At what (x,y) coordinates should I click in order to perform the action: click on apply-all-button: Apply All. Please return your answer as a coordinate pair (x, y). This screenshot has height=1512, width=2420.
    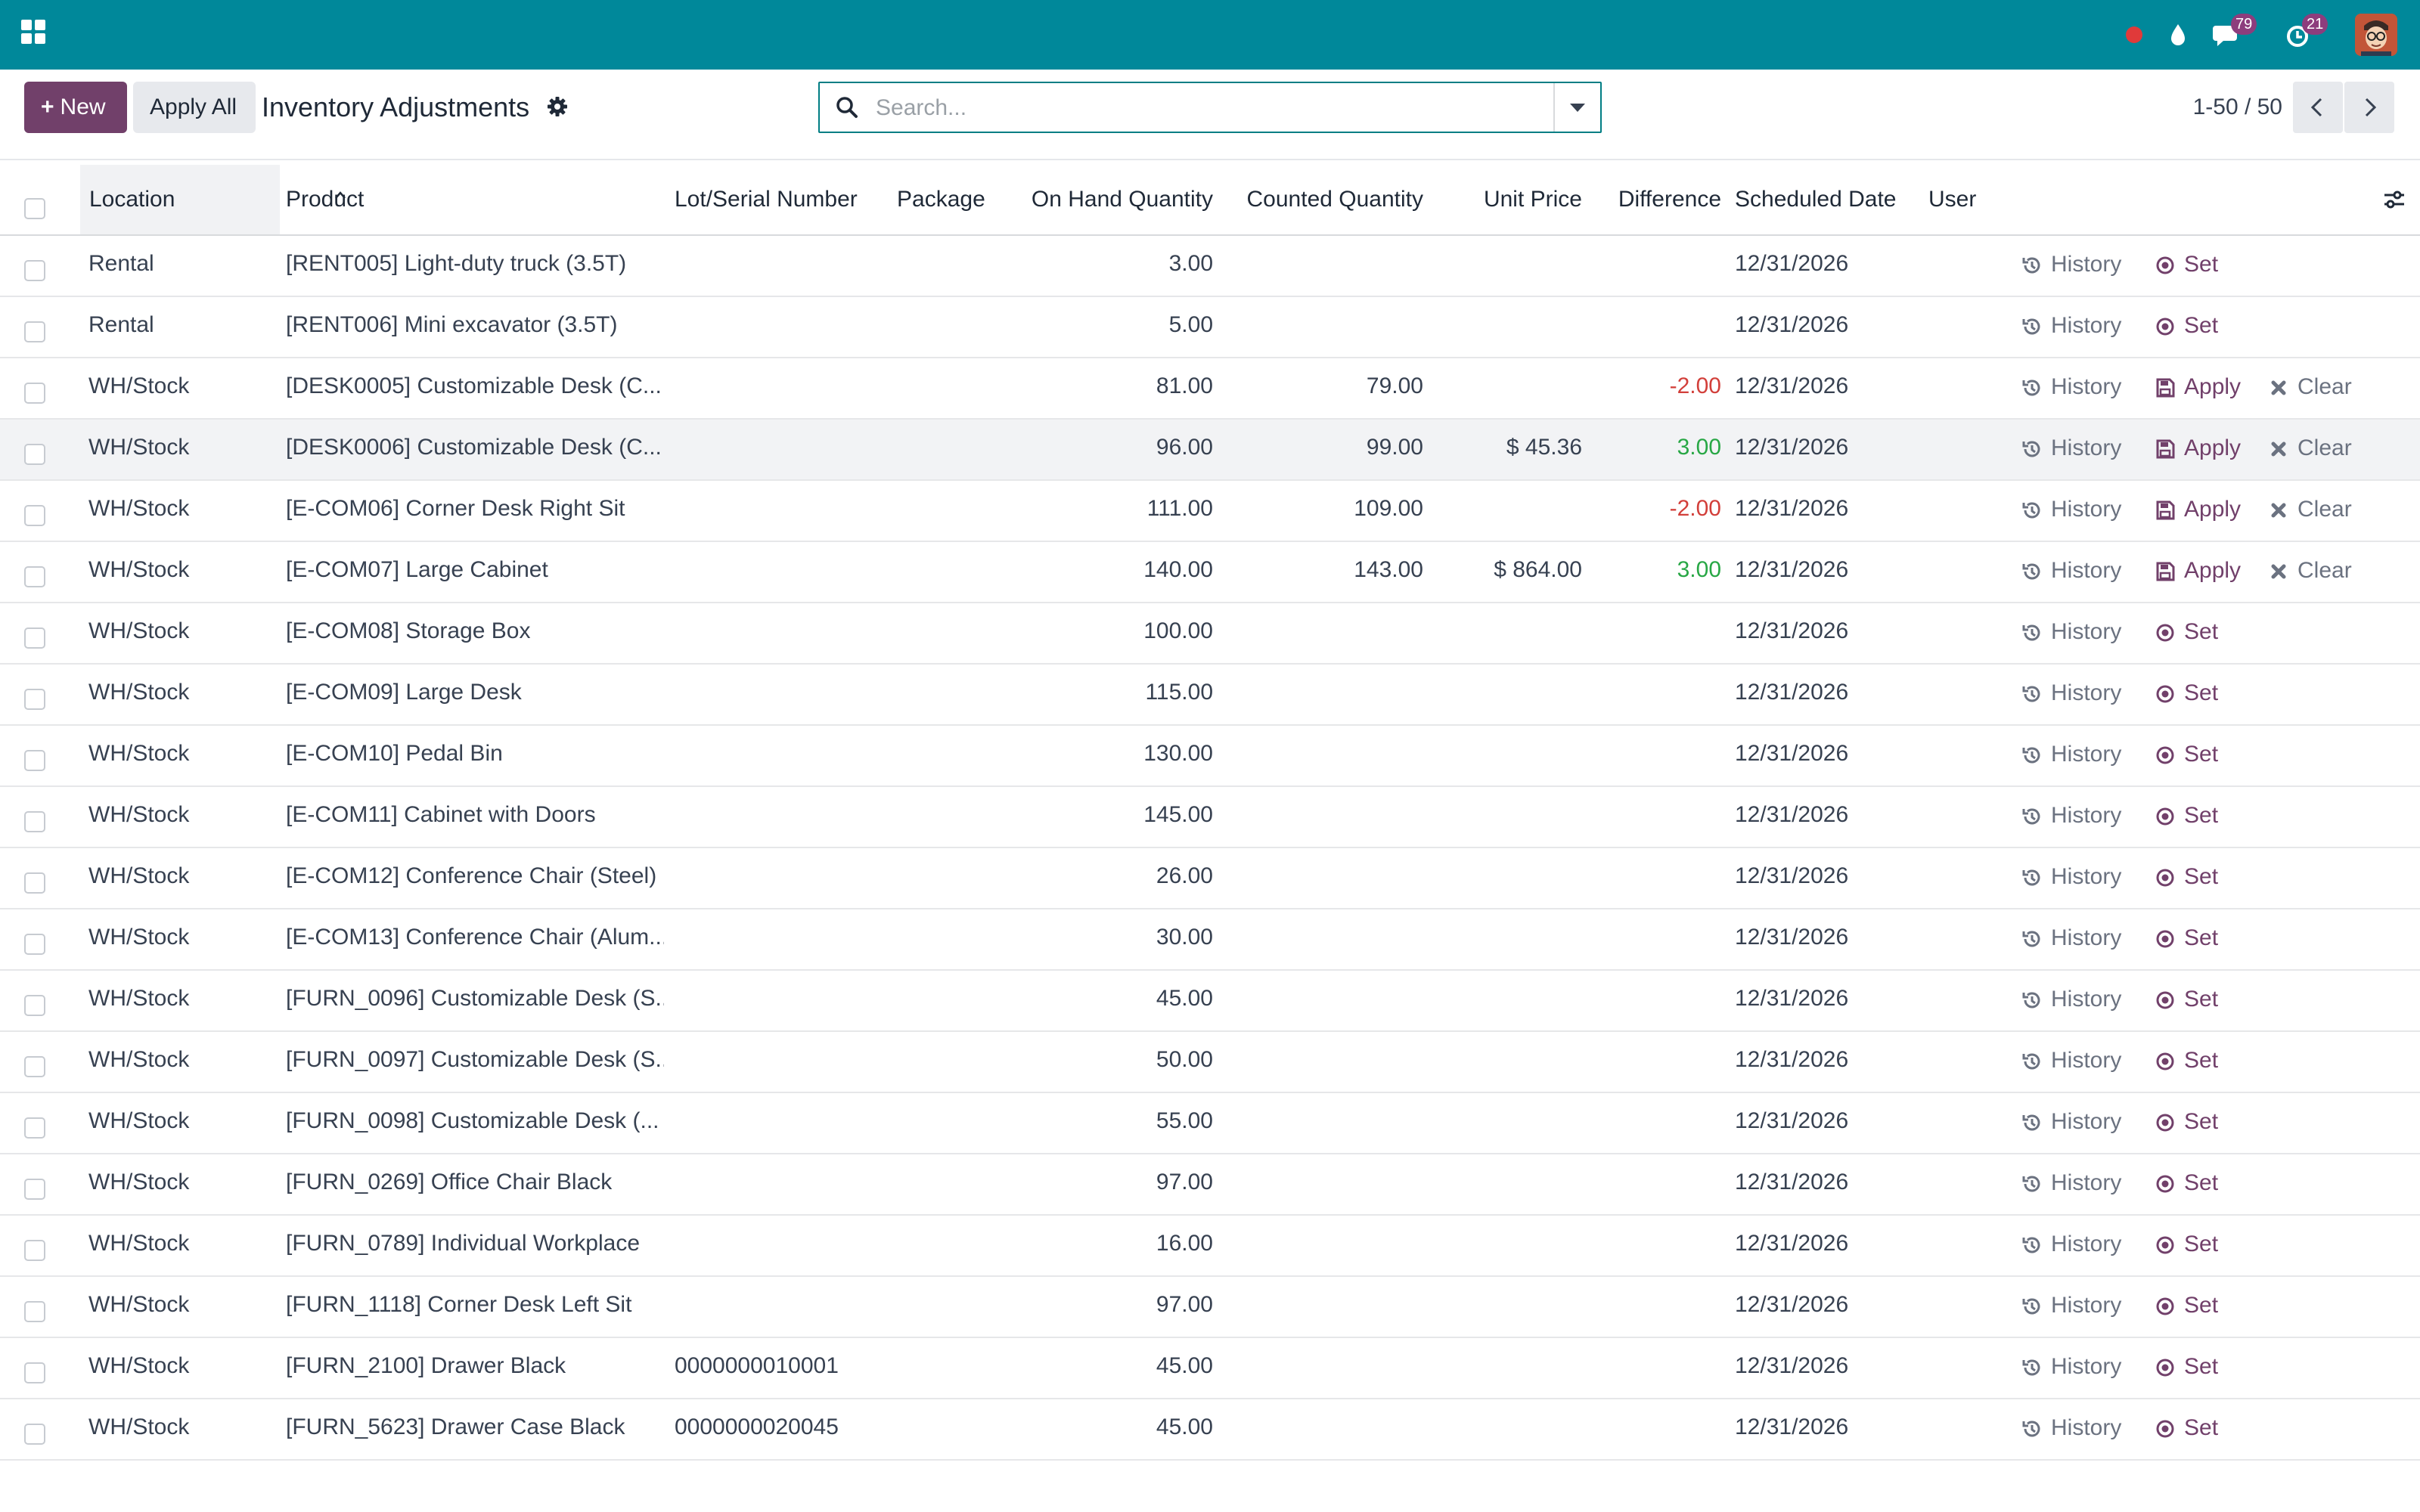
    Looking at the image, I should click on (194, 107).